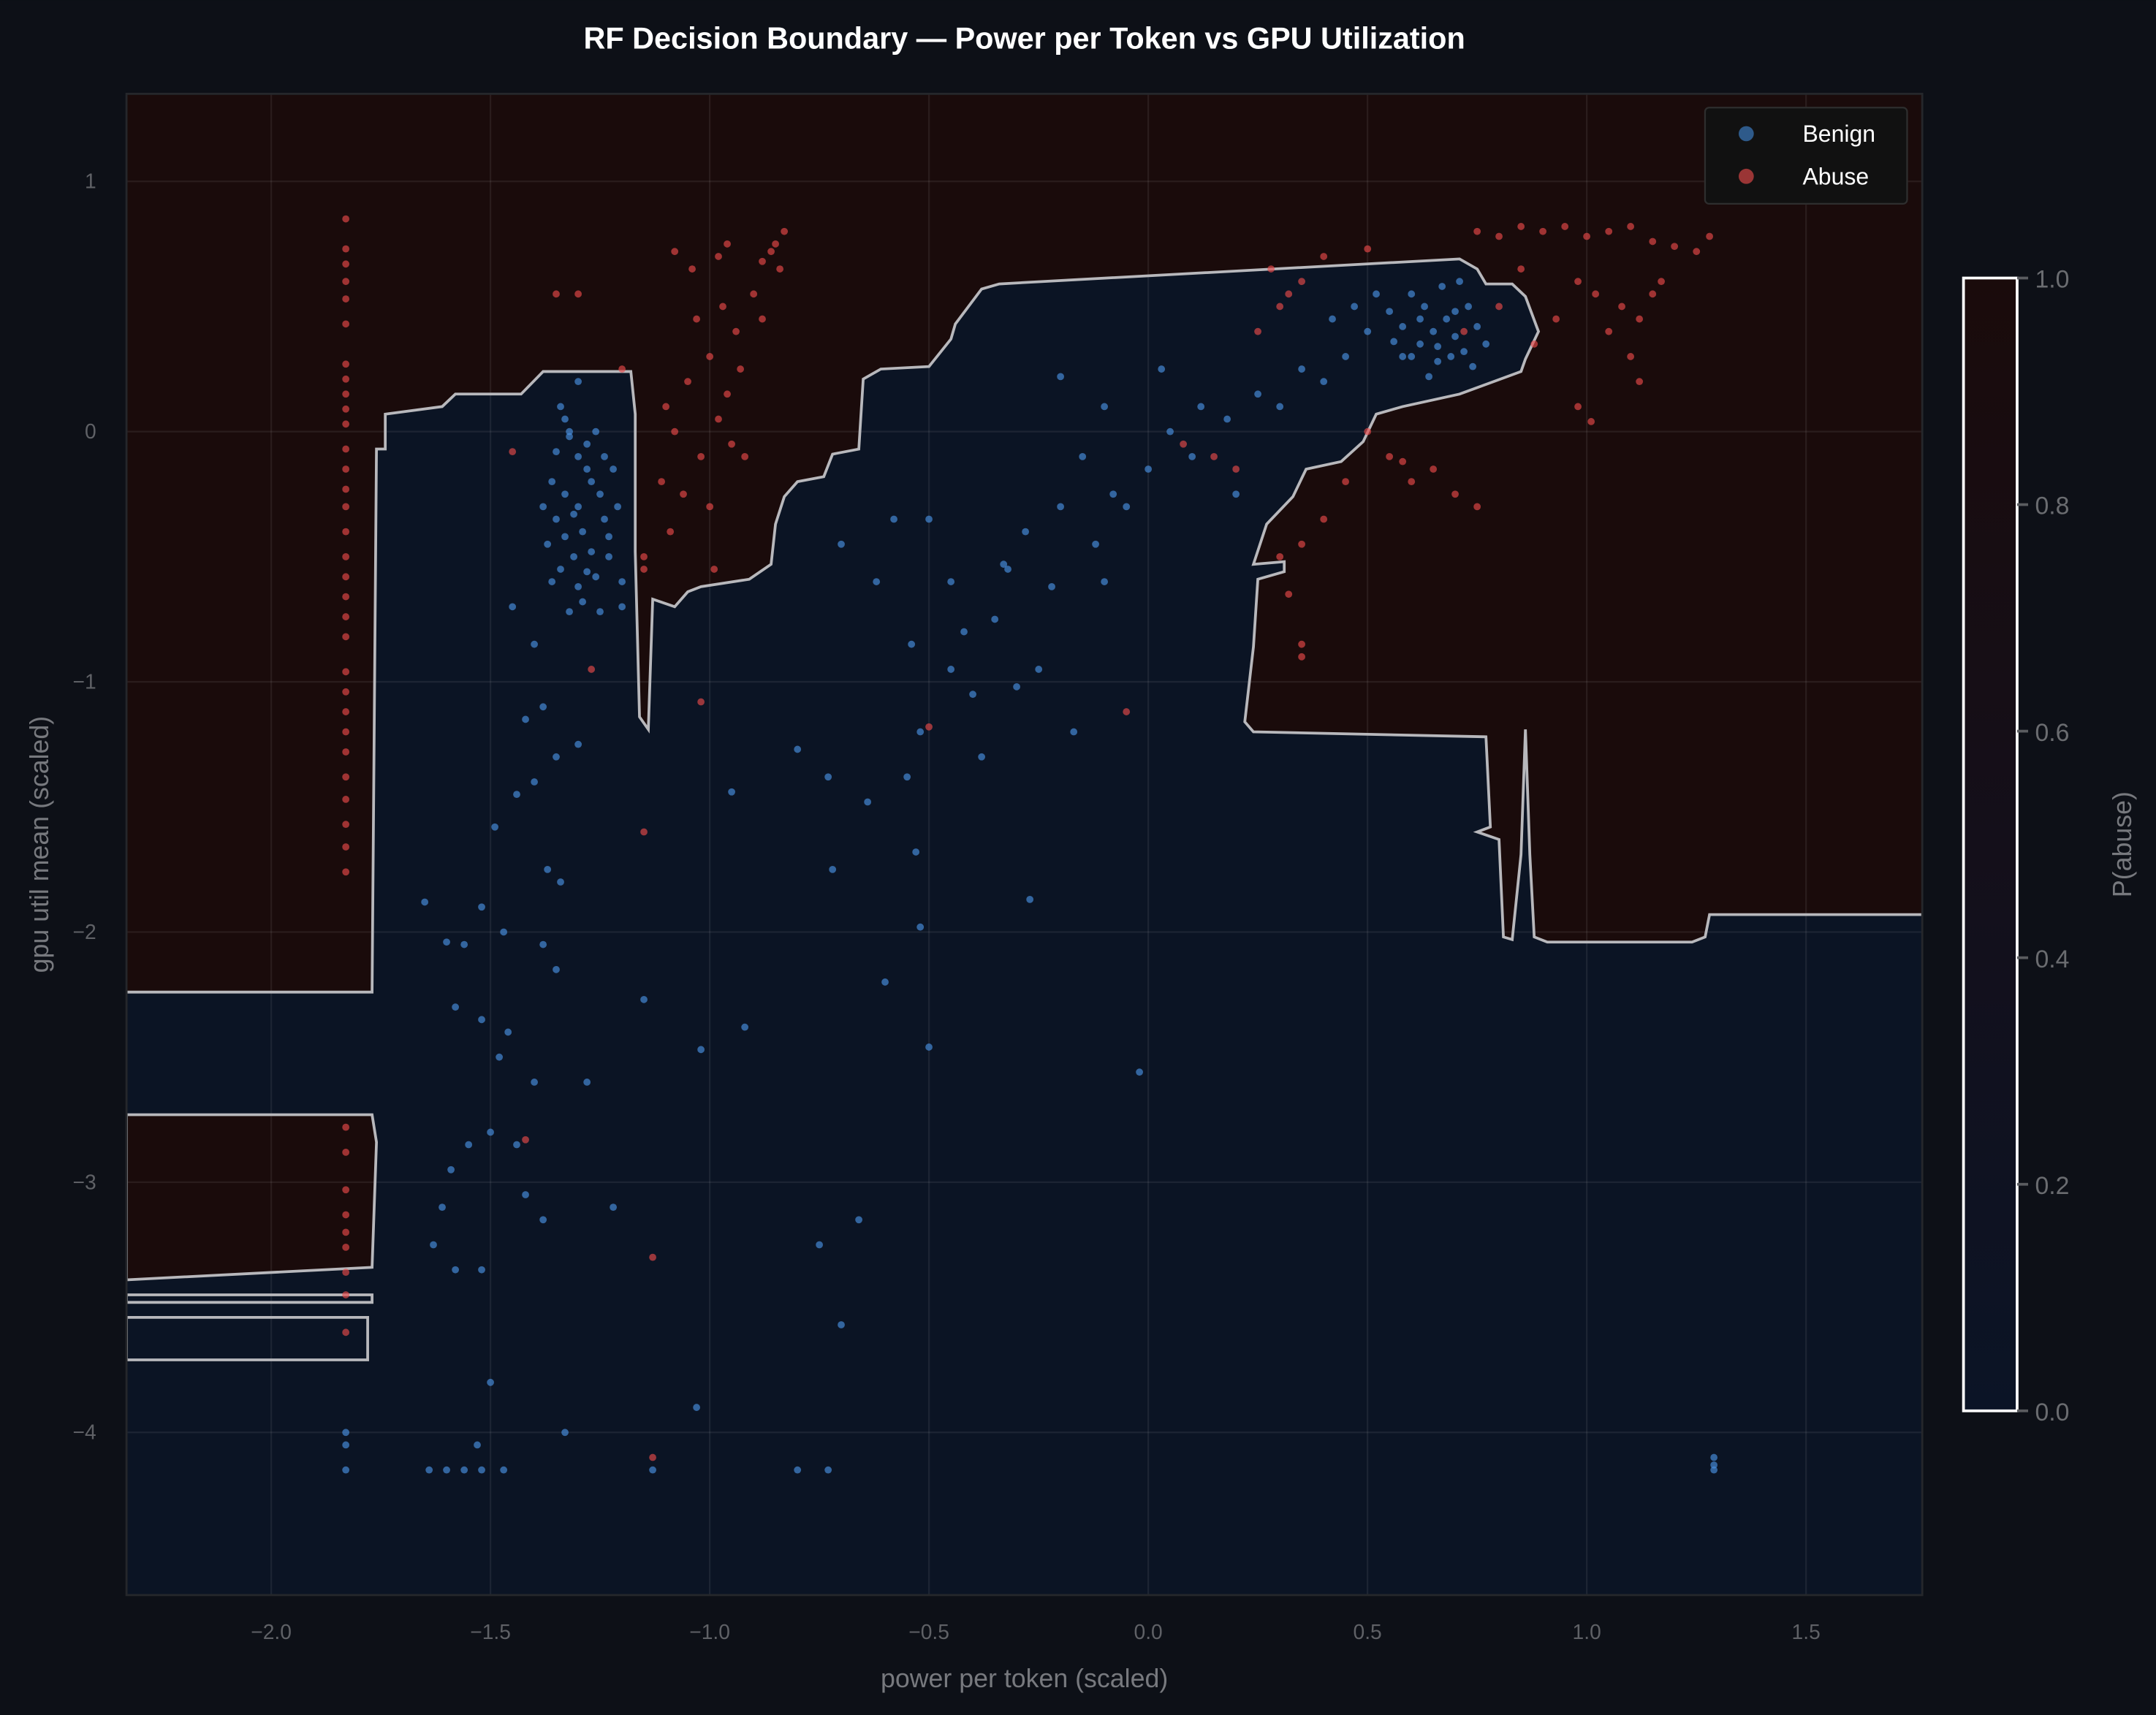  What do you see at coordinates (2052, 280) in the screenshot?
I see `colorbar-tick-label: 1.0` at bounding box center [2052, 280].